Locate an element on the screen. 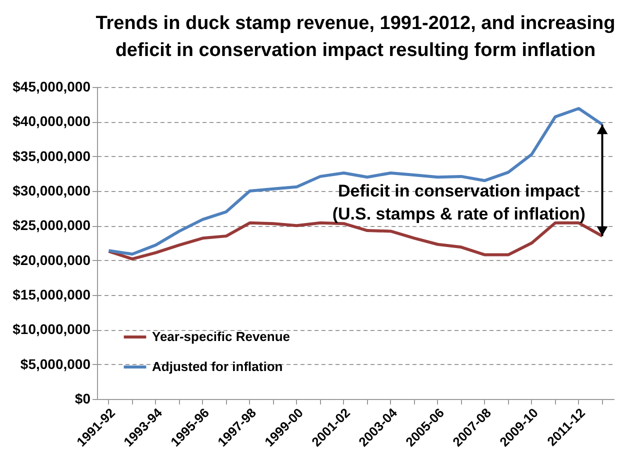 The height and width of the screenshot is (465, 640). legend-label: Adjusted for inflation is located at coordinates (217, 366).